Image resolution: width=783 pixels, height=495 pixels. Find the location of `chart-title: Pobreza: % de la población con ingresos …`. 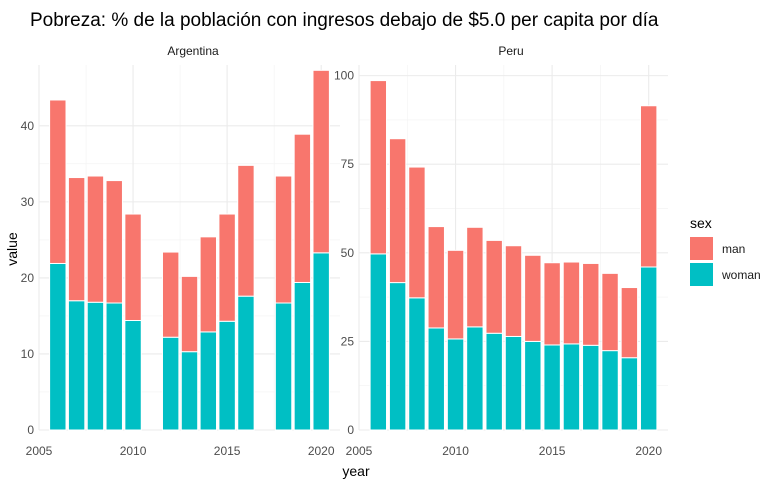

chart-title: Pobreza: % de la población con ingresos … is located at coordinates (344, 20).